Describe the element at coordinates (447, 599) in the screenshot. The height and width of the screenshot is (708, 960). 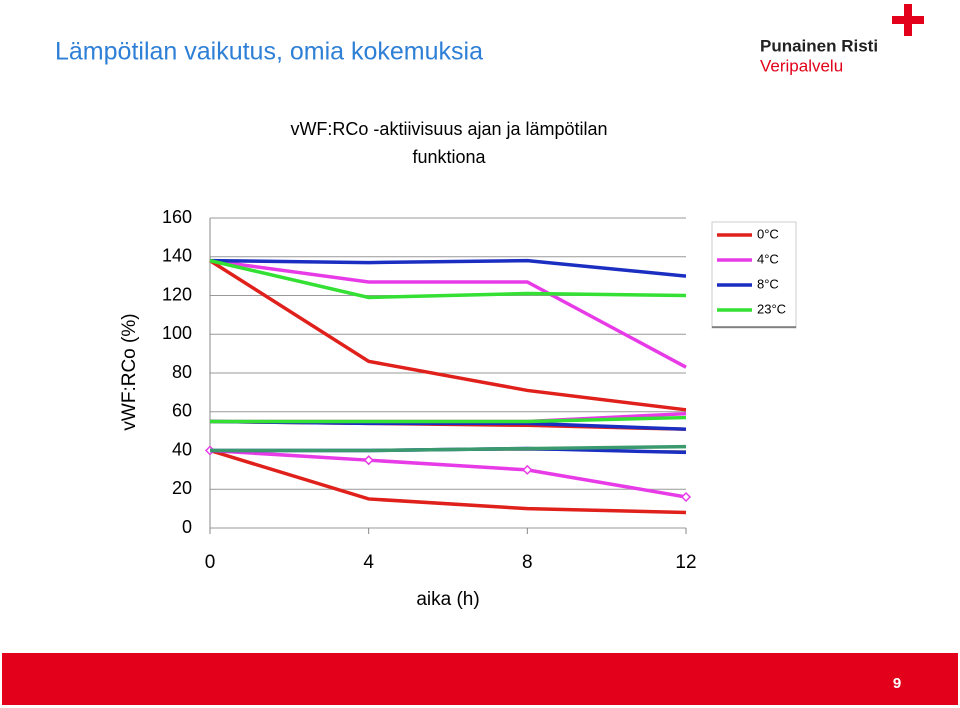
I see `x-axis-label: aika (h)` at that location.